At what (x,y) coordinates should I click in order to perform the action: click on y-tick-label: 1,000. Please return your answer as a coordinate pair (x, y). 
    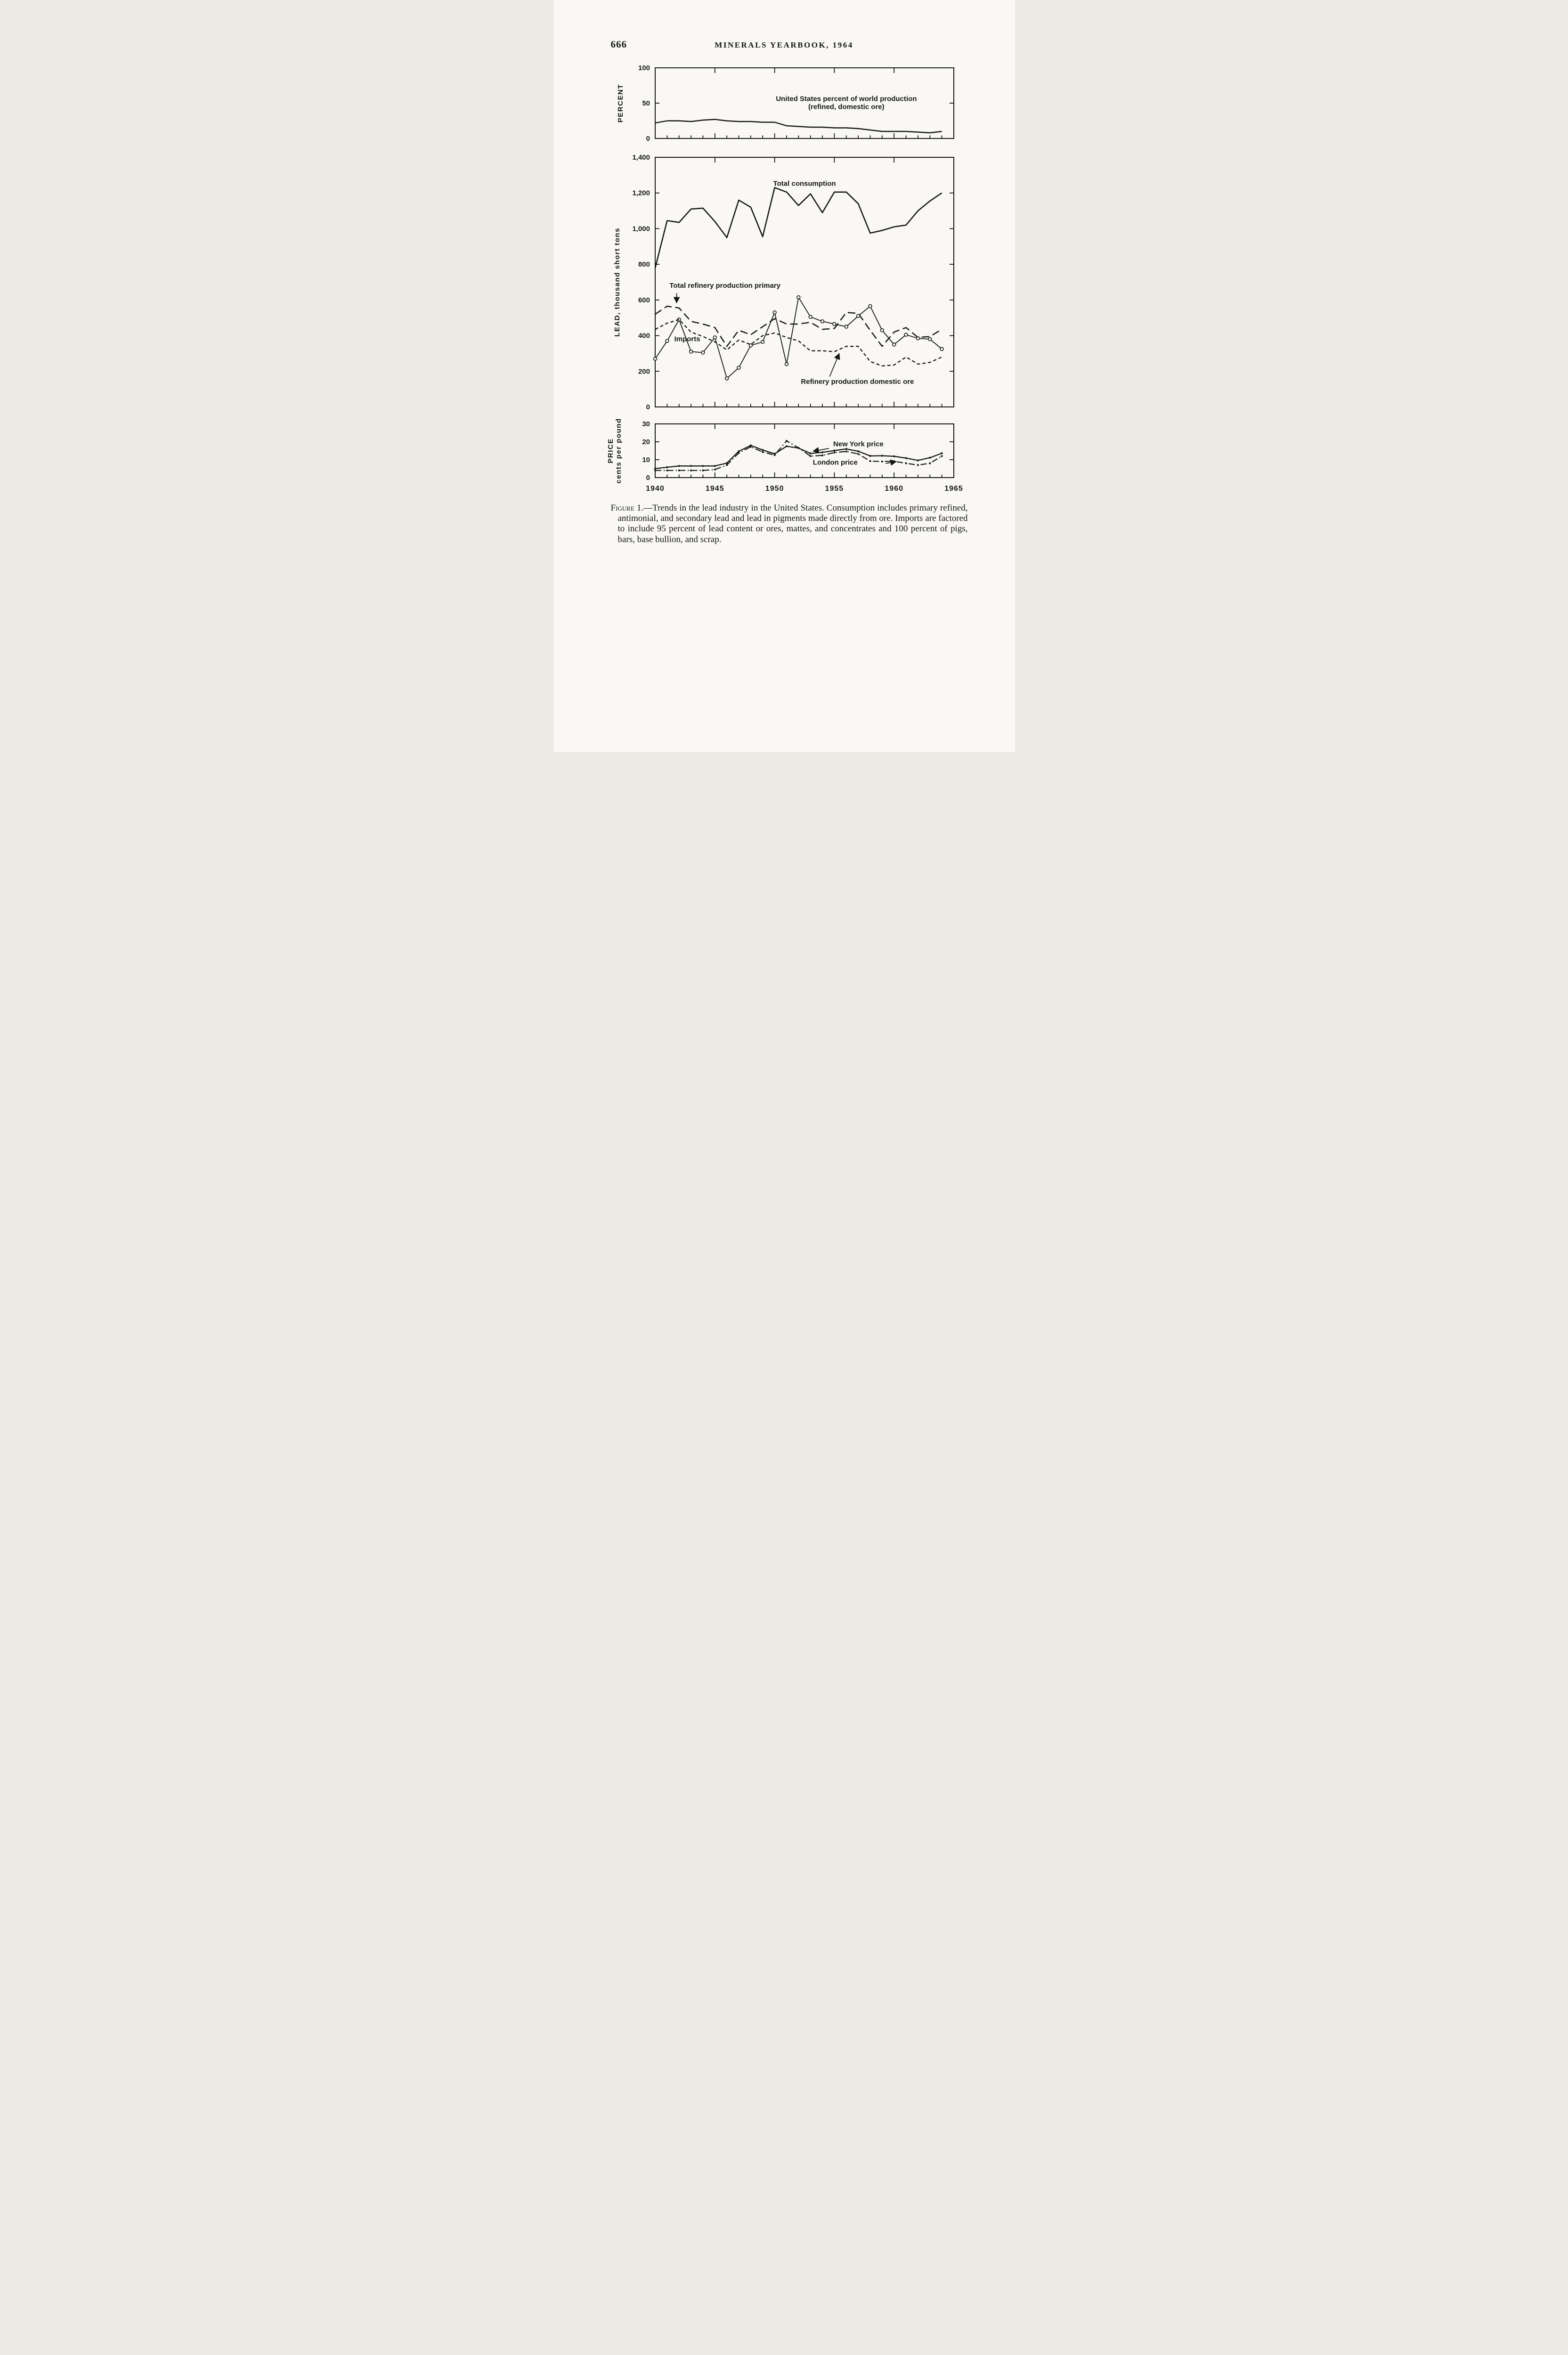
    Looking at the image, I should click on (641, 229).